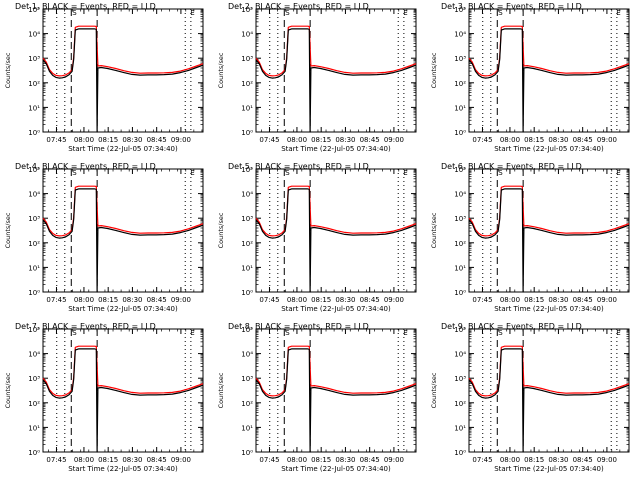 This screenshot has width=640, height=480. What do you see at coordinates (85, 6) in the screenshot?
I see `panel-title: Det 1, BLACK = Events, RED = LLD` at bounding box center [85, 6].